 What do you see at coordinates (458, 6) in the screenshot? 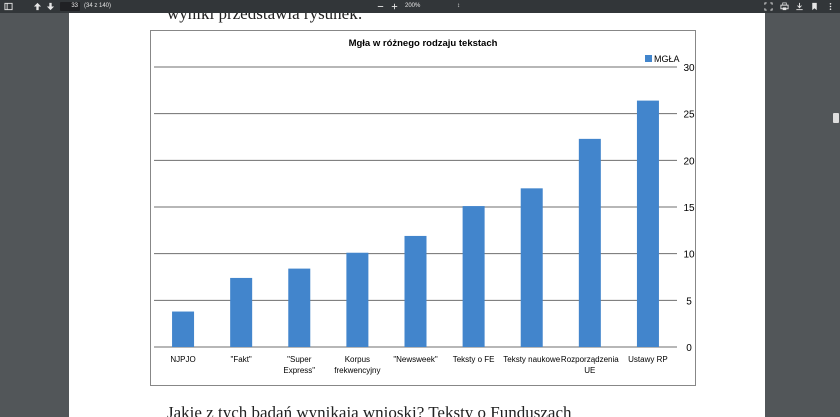
I see `zoom-dropdown: ↕` at bounding box center [458, 6].